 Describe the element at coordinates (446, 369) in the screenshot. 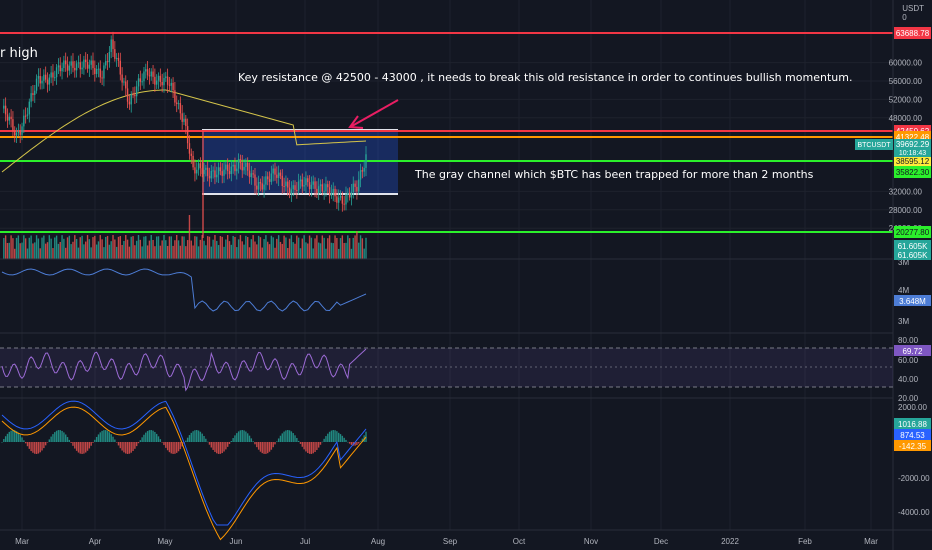

I see `rsi-indicator` at that location.